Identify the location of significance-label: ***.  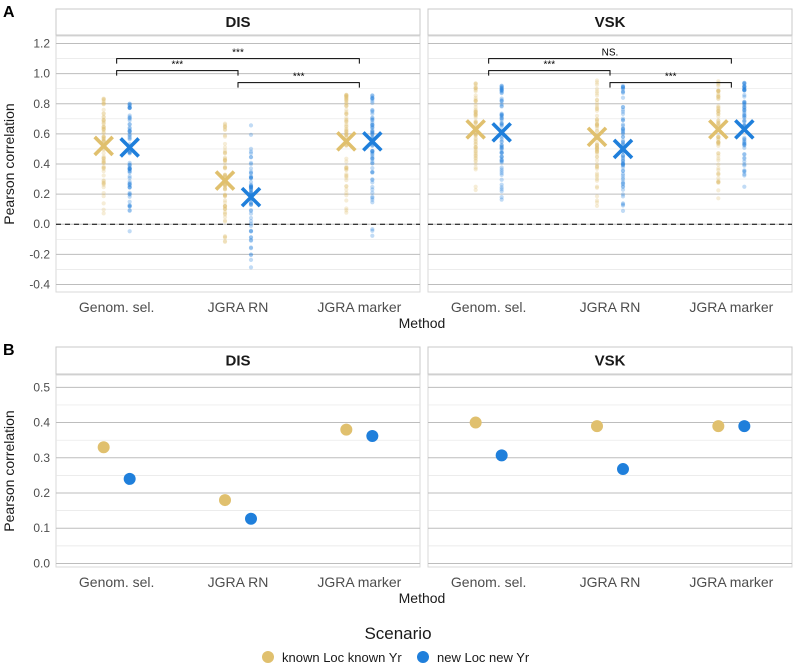
(671, 77).